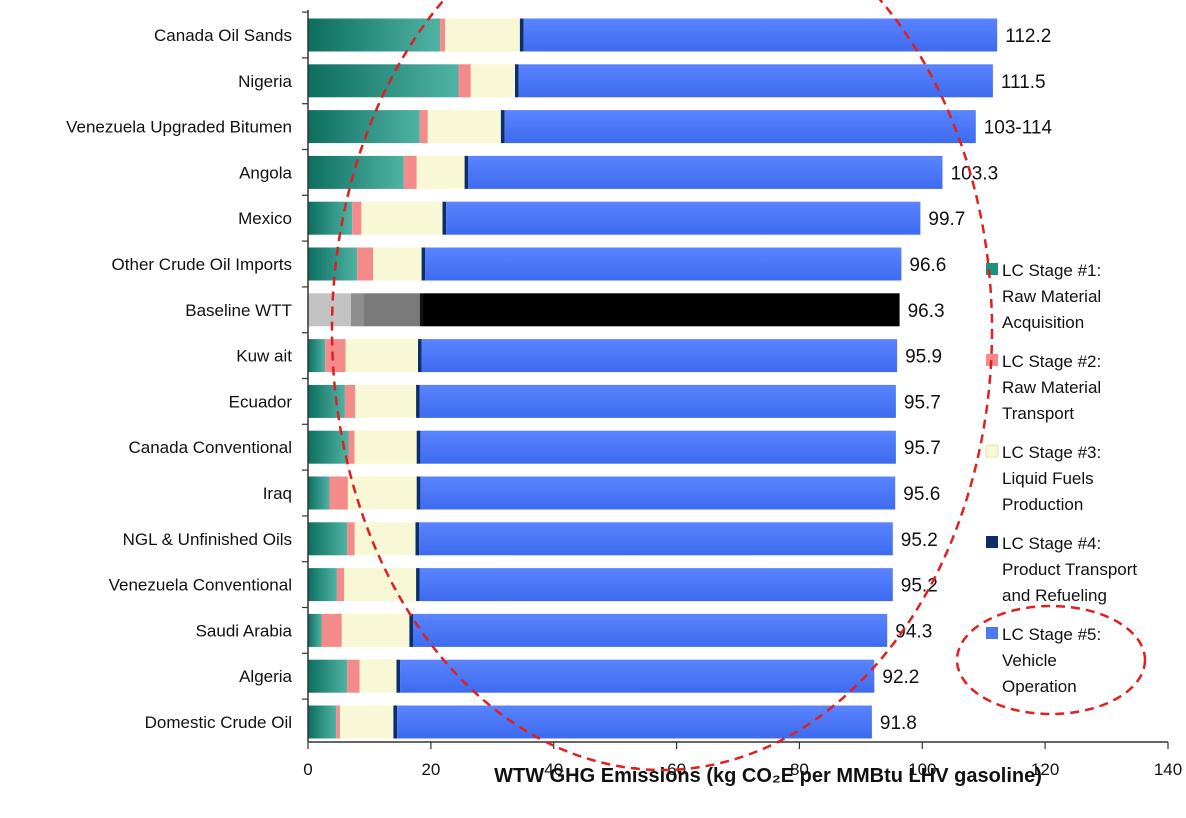 This screenshot has width=1186, height=818. Describe the element at coordinates (202, 264) in the screenshot. I see `category-label: Other Crude Oil Imports` at that location.